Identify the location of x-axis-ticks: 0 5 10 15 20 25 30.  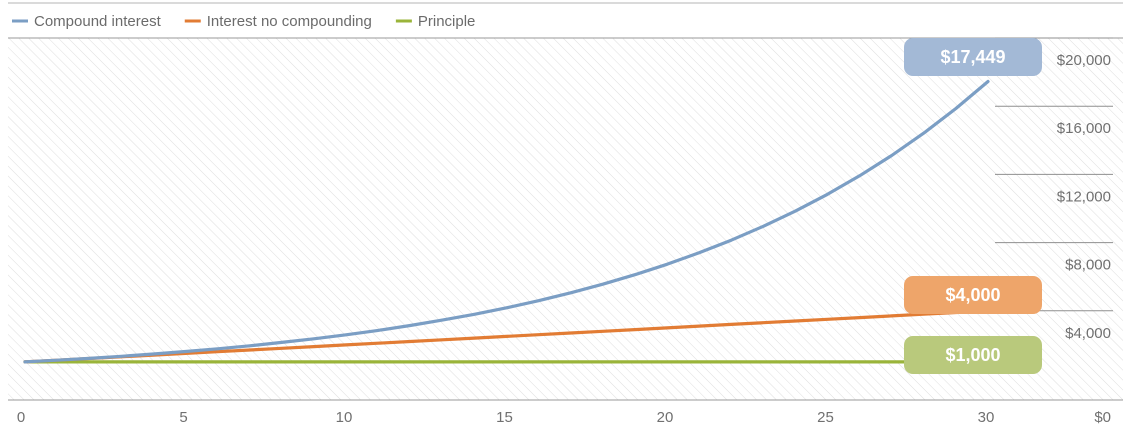
(506, 417).